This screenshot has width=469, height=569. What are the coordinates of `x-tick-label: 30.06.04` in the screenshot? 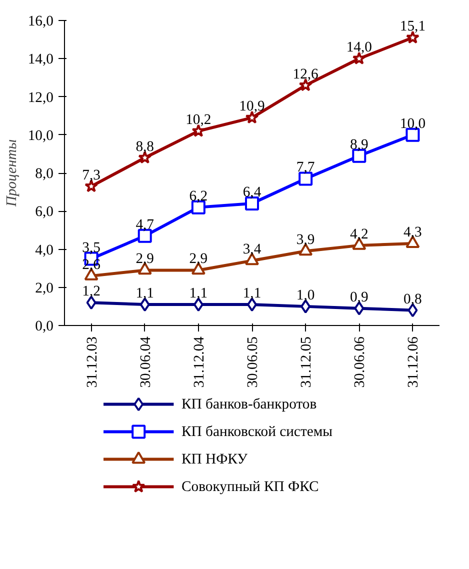 It's located at (146, 362).